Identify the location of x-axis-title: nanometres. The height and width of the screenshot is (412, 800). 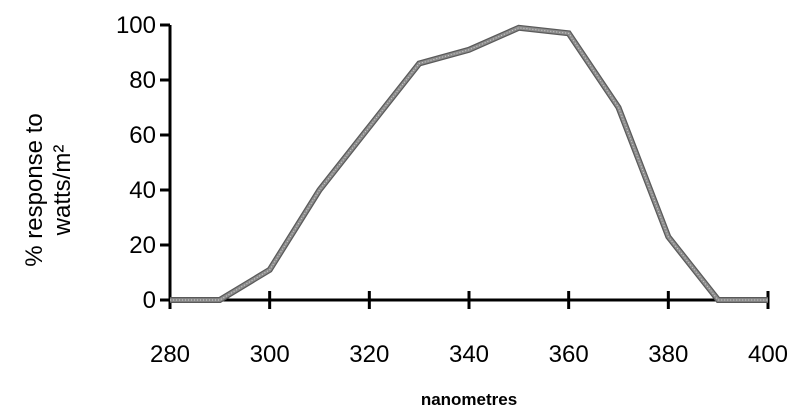
(469, 399).